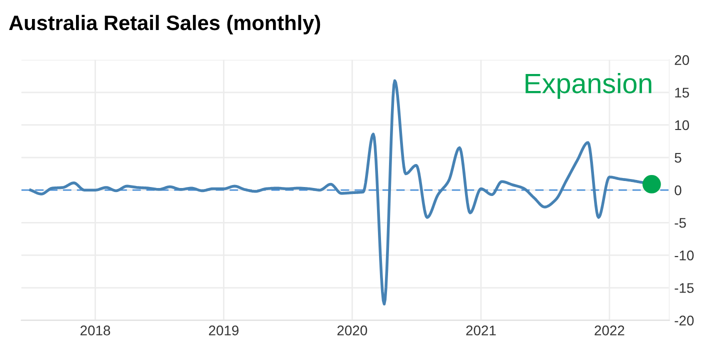  I want to click on x-tick-label: 2019, so click(223, 331).